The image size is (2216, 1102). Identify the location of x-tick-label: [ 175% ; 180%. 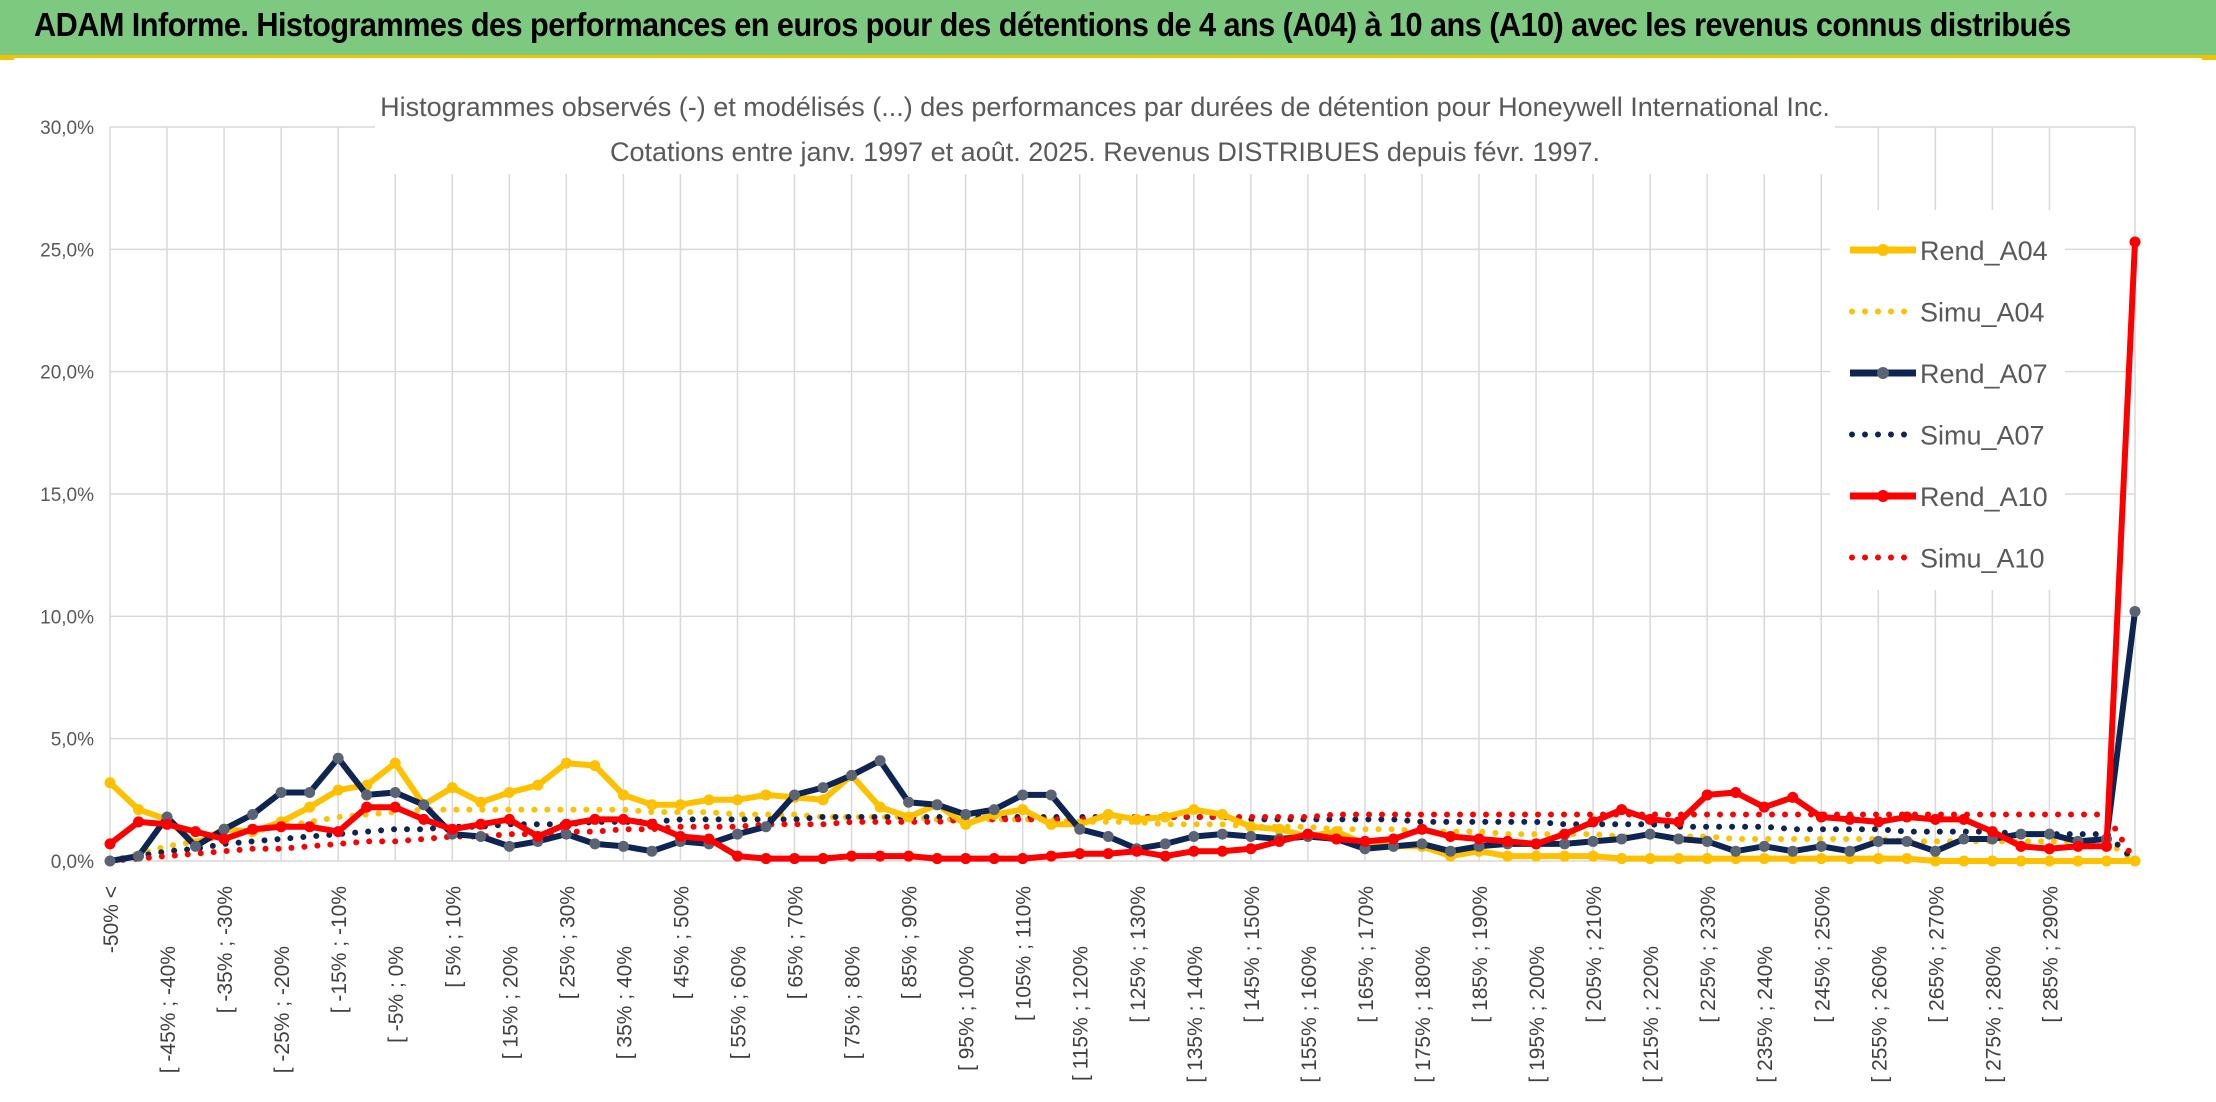
(1423, 1014).